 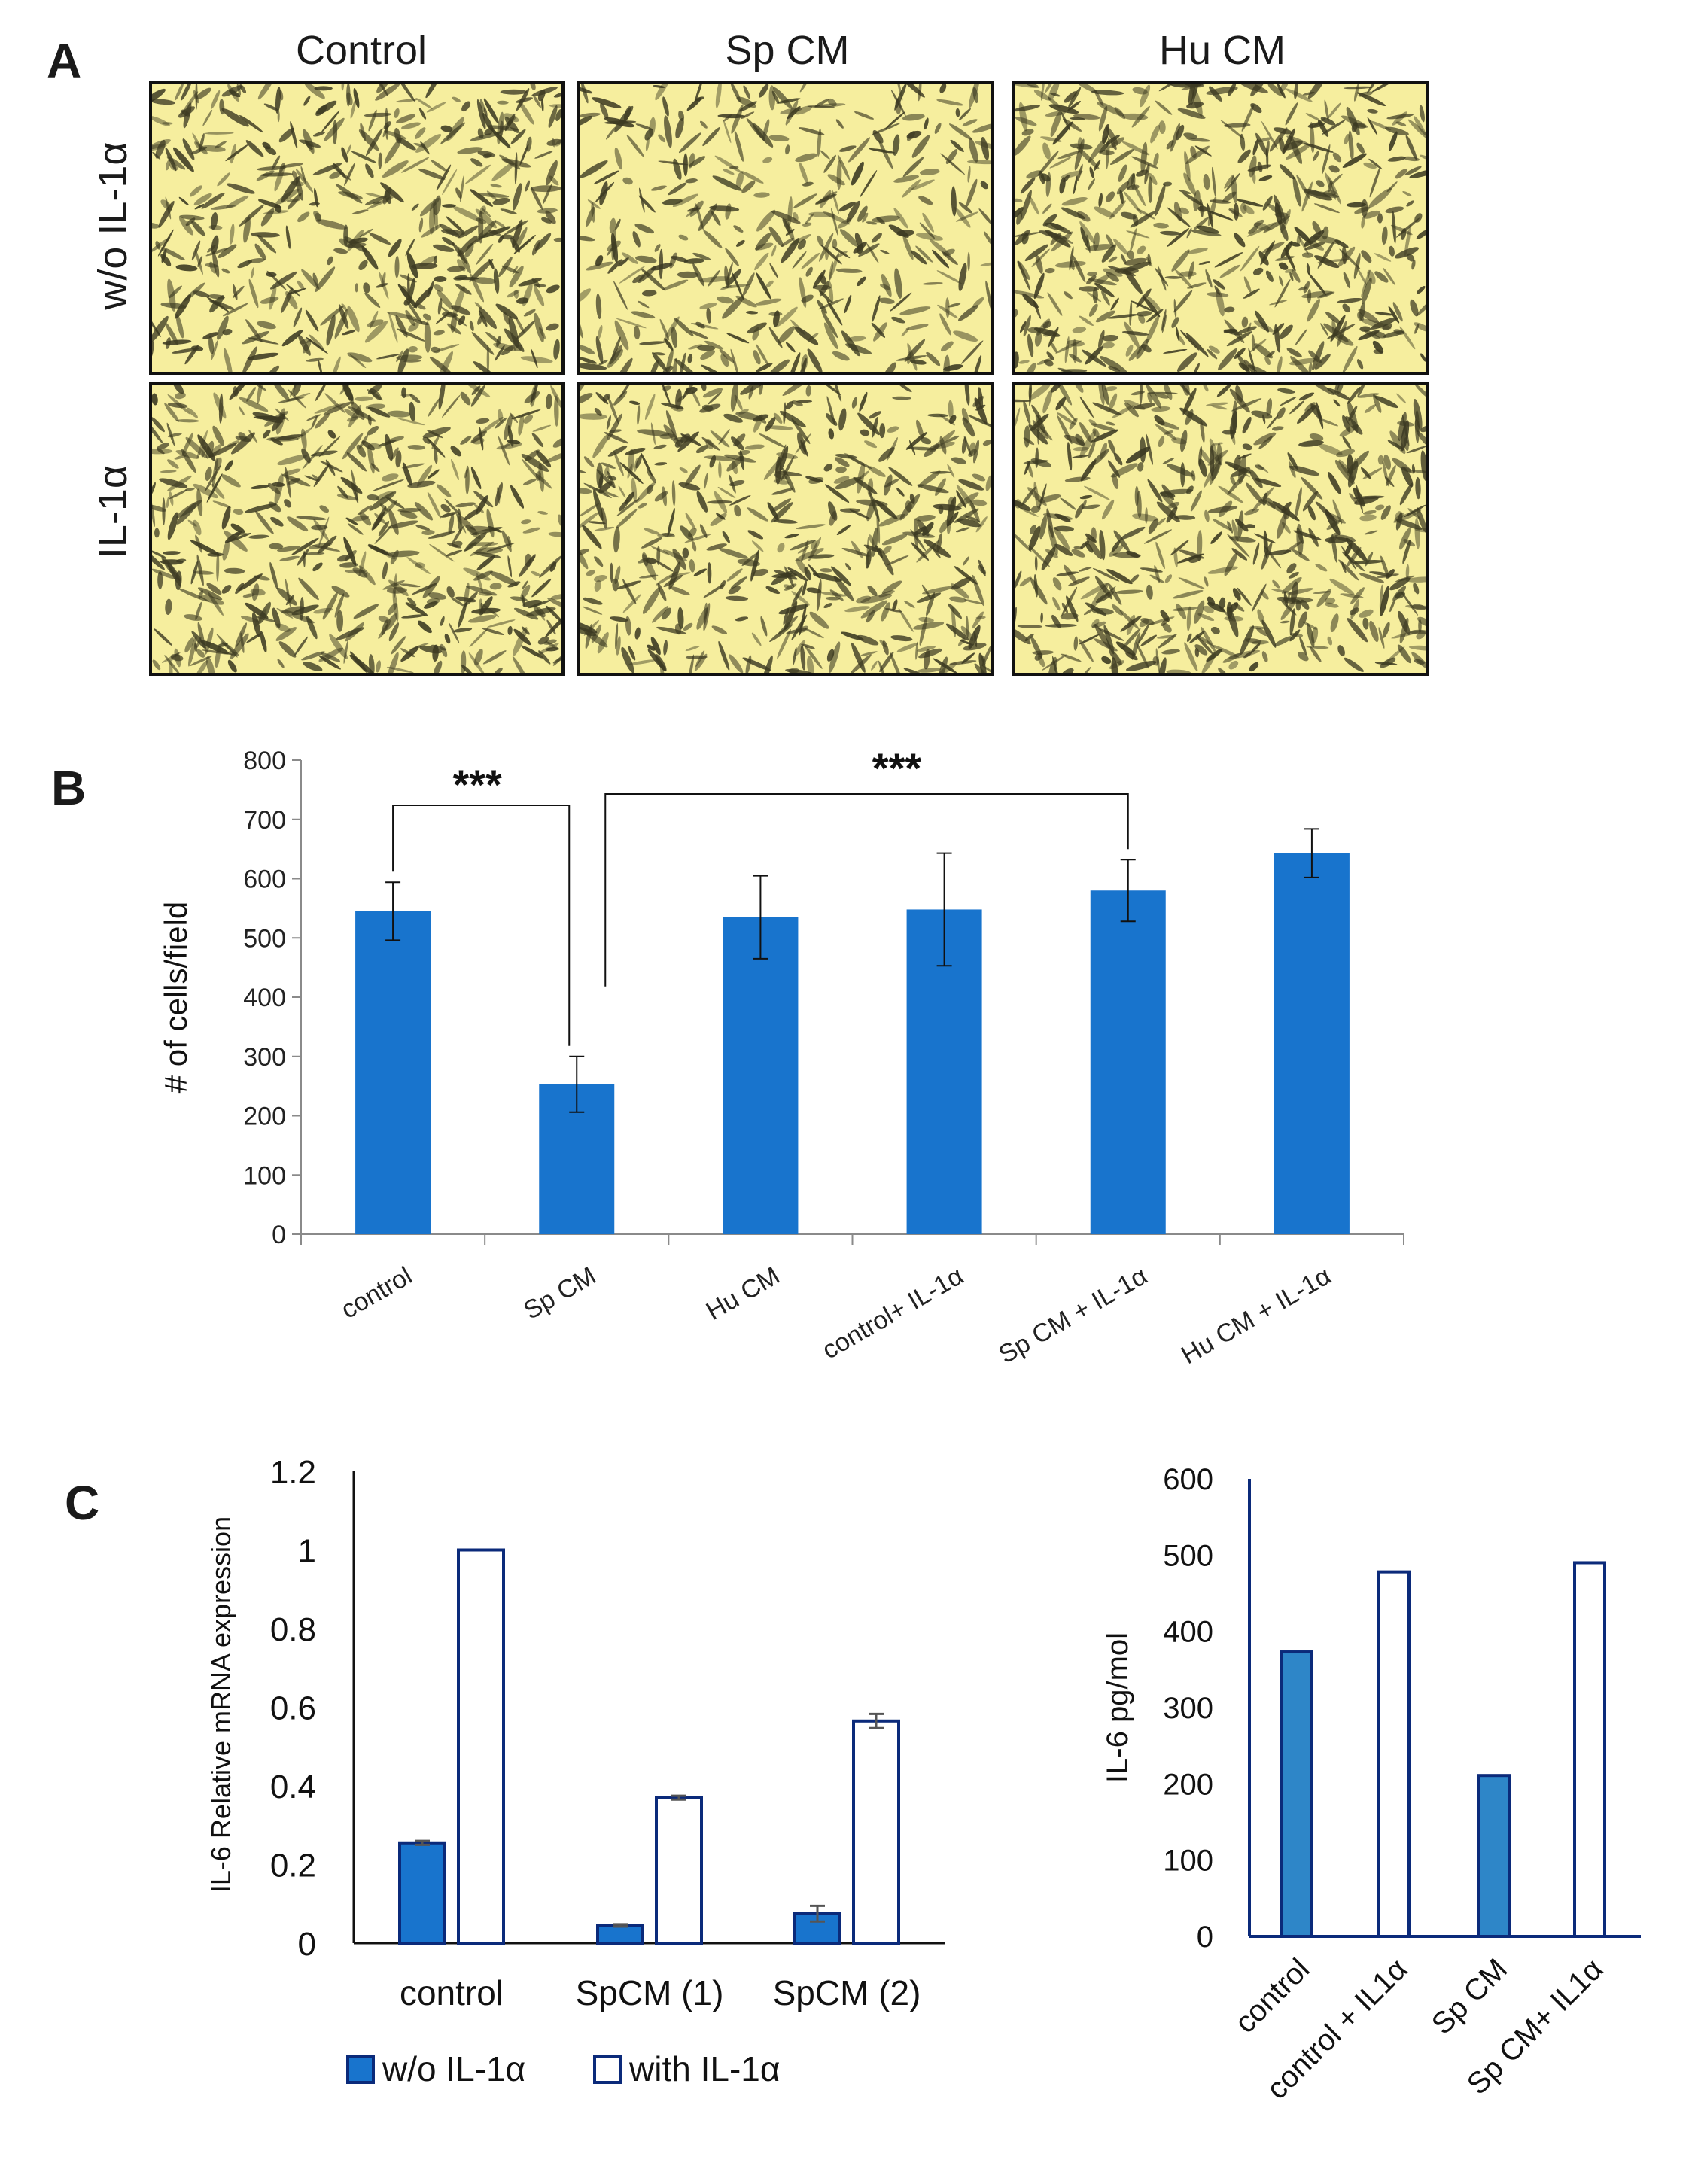 I want to click on y-axis-title: # of cells/field, so click(x=175, y=997).